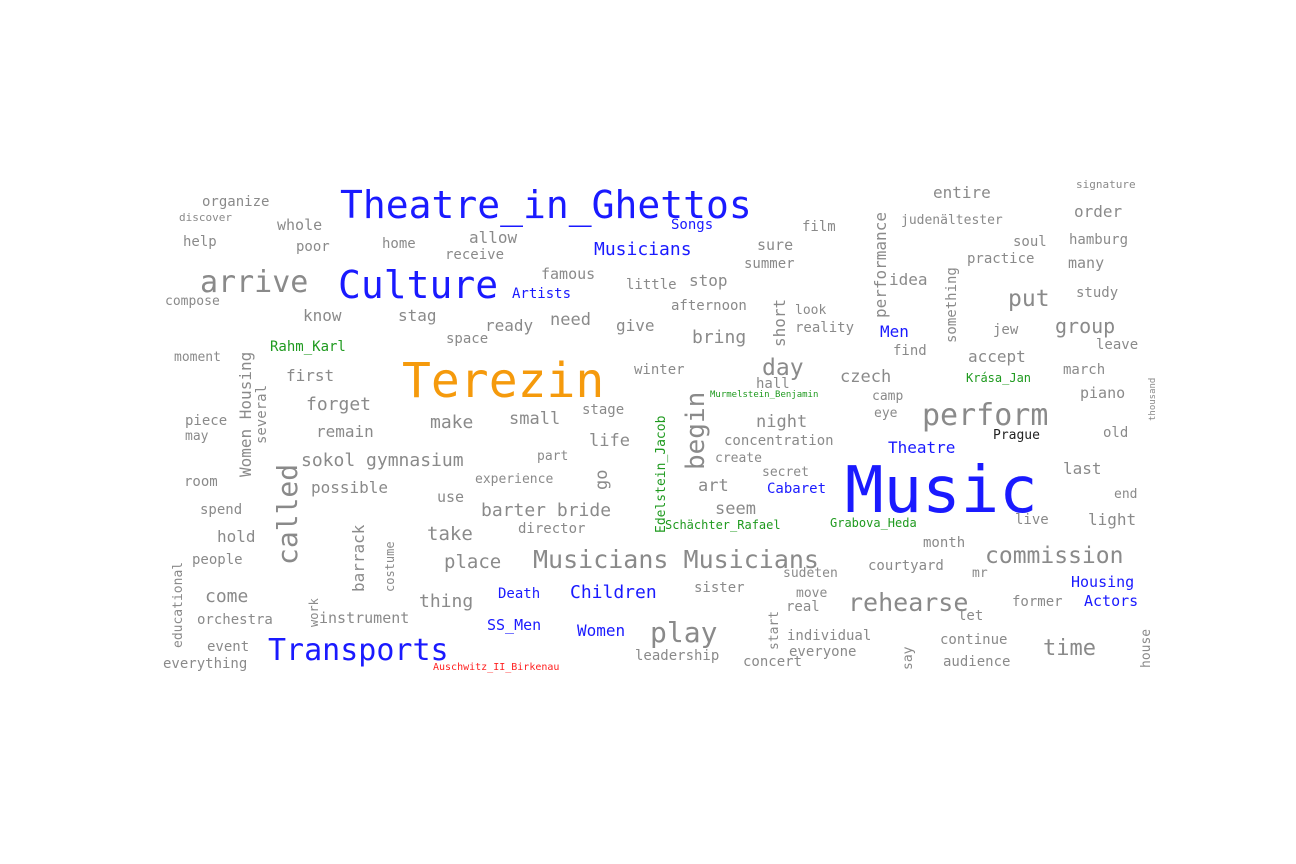 The height and width of the screenshot is (864, 1296). Describe the element at coordinates (1098, 240) in the screenshot. I see `cloud-word-hamburg: hamburg` at that location.